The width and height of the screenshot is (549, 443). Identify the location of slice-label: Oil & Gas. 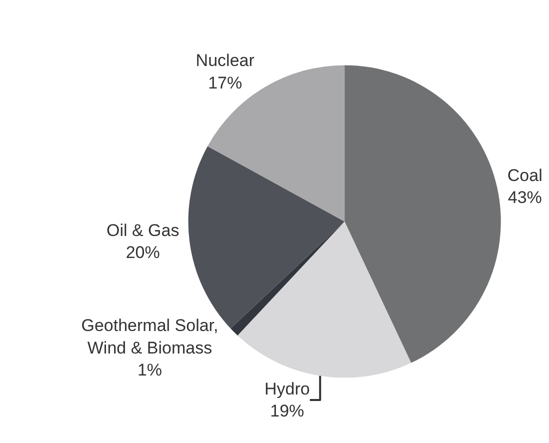
(143, 230).